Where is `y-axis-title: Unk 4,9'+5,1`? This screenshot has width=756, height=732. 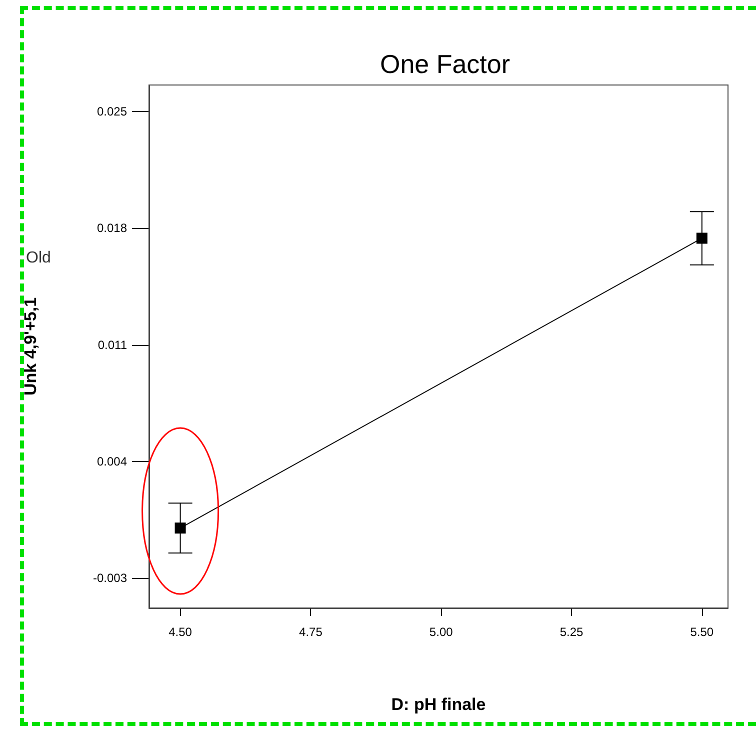 y-axis-title: Unk 4,9'+5,1 is located at coordinates (30, 346).